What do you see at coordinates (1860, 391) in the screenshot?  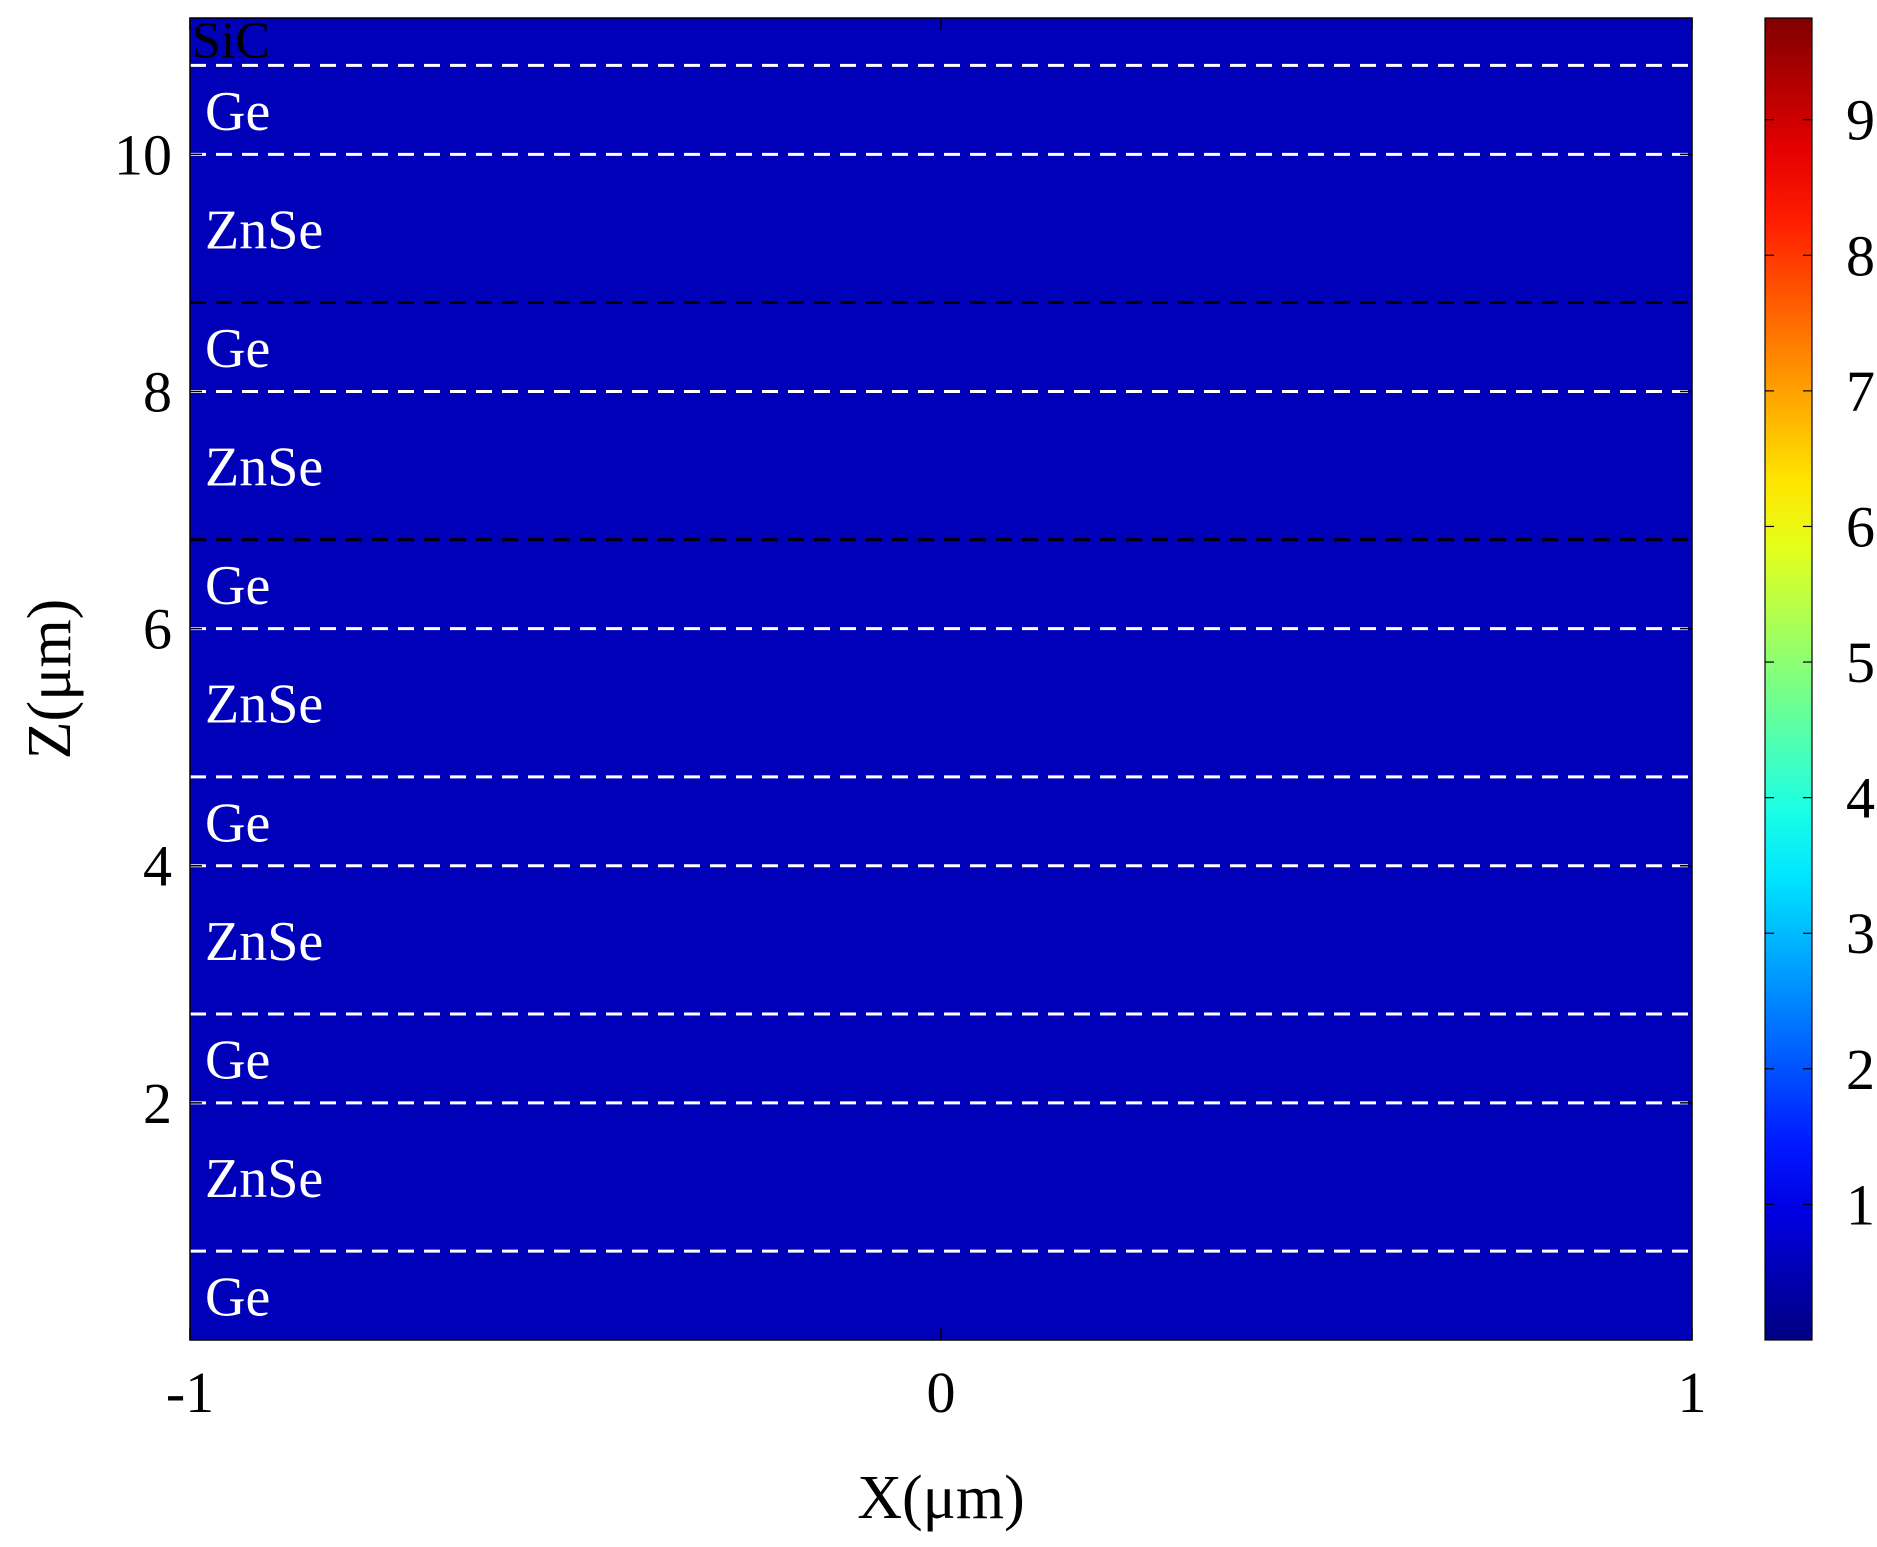 I see `colorbar-tick-label: 7` at bounding box center [1860, 391].